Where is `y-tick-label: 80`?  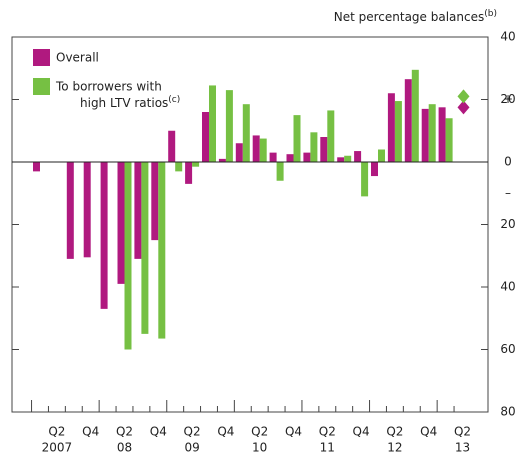
y-tick-label: 80 is located at coordinates (507, 412).